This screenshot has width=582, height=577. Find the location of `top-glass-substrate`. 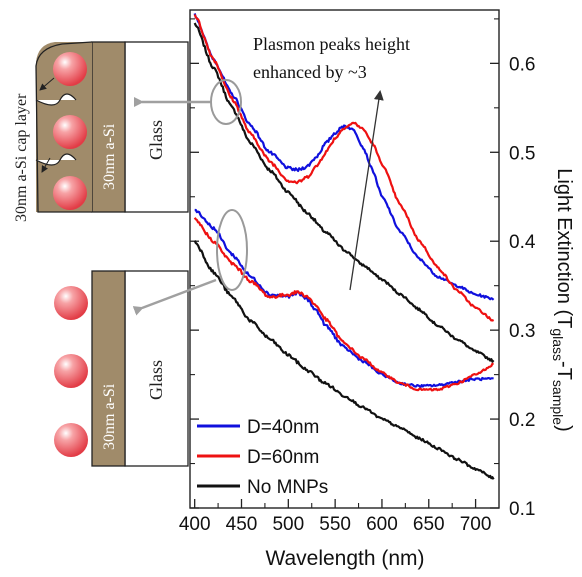

top-glass-substrate is located at coordinates (156, 127).